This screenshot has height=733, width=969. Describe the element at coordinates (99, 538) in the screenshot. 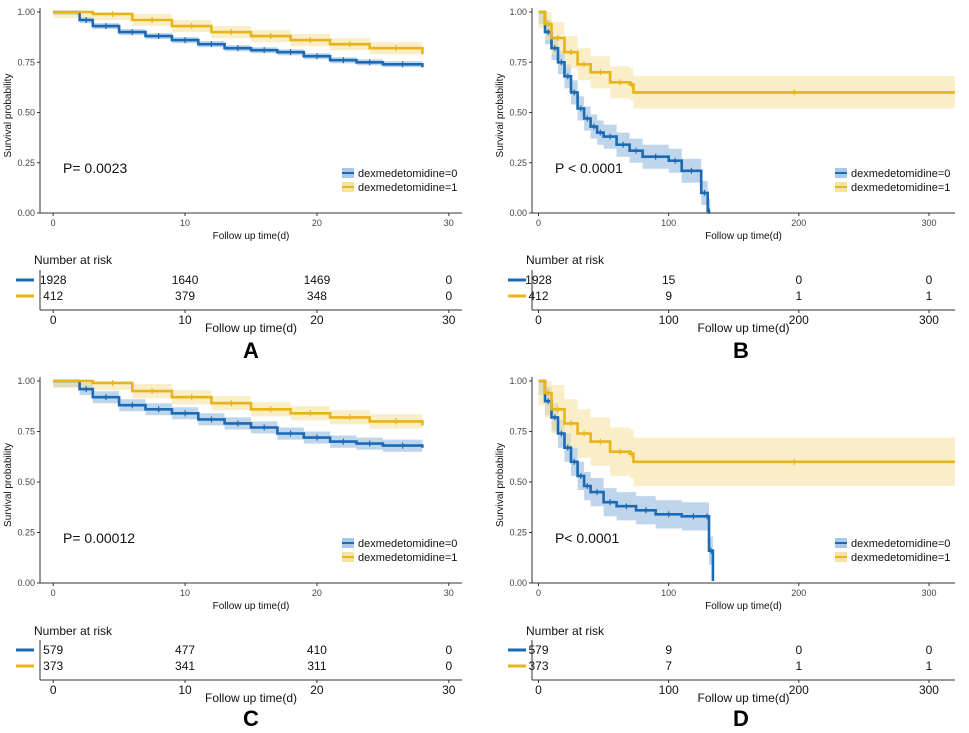

I see `p-value: P= 0.00012` at that location.